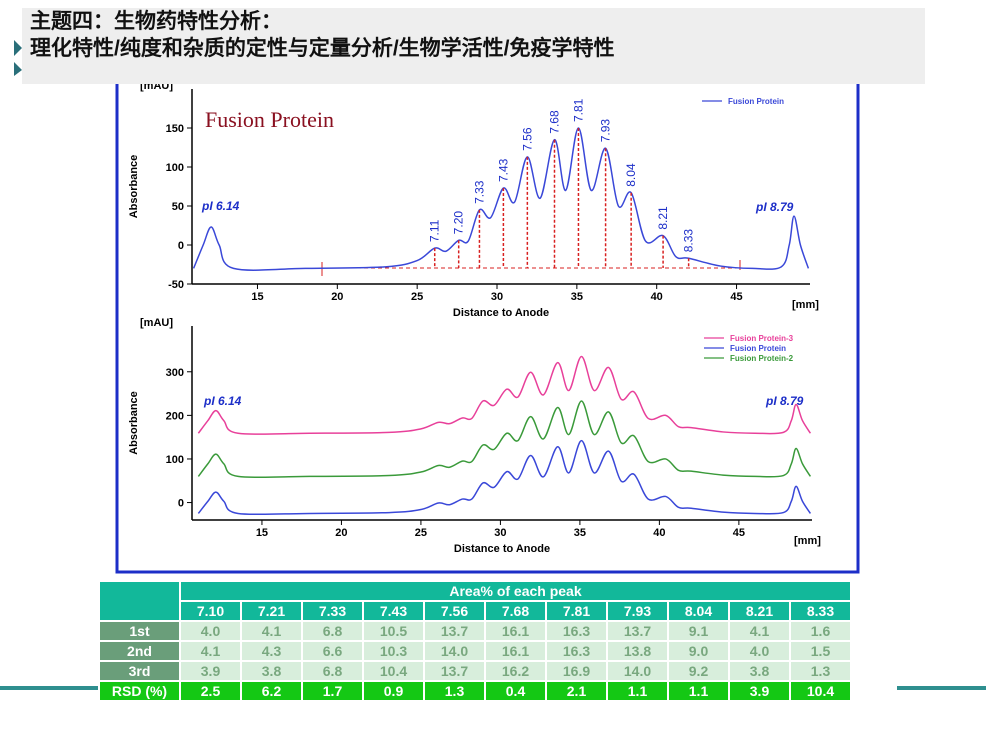  What do you see at coordinates (271, 691) in the screenshot?
I see `table-cell: 6.2` at bounding box center [271, 691].